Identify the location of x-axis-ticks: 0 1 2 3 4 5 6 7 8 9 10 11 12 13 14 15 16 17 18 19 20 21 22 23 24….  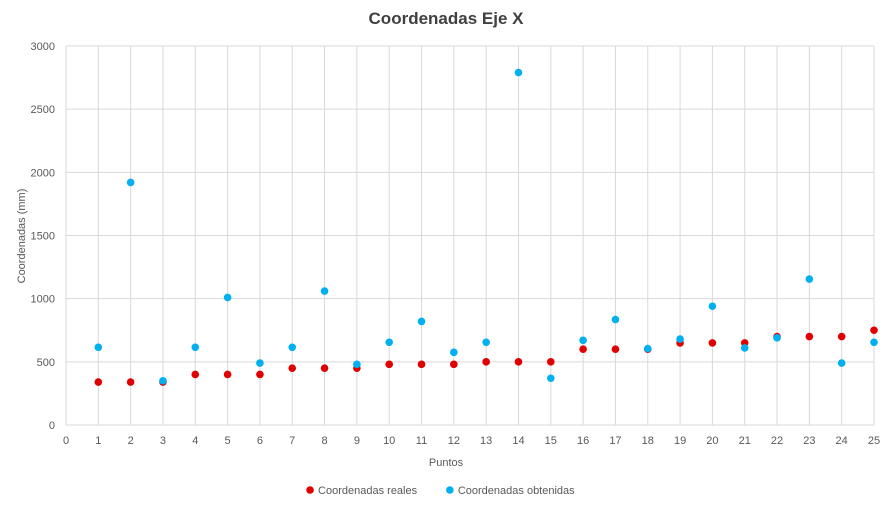
(471, 441).